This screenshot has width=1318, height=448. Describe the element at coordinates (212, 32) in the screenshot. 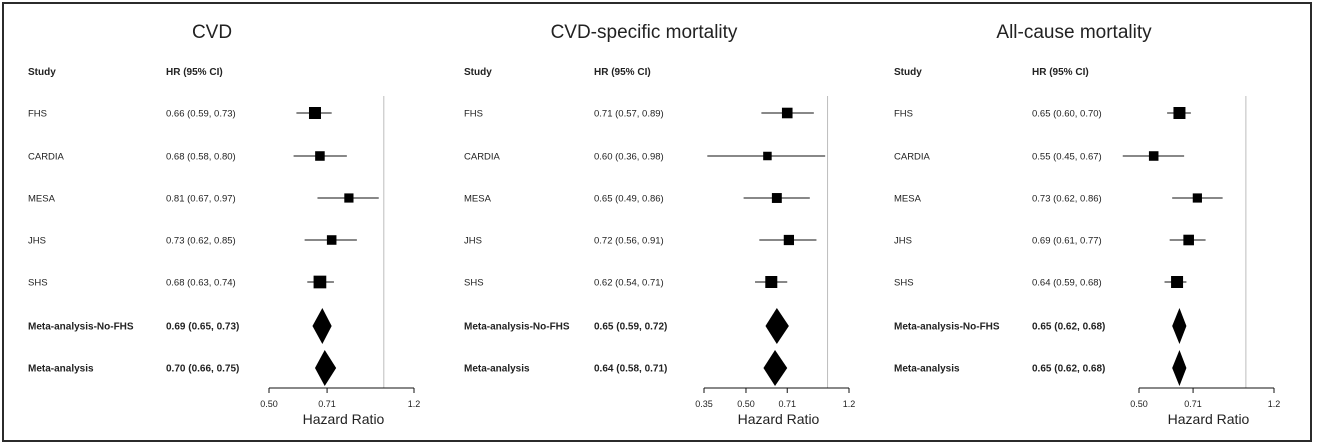

I see `panel-title: CVD` at that location.